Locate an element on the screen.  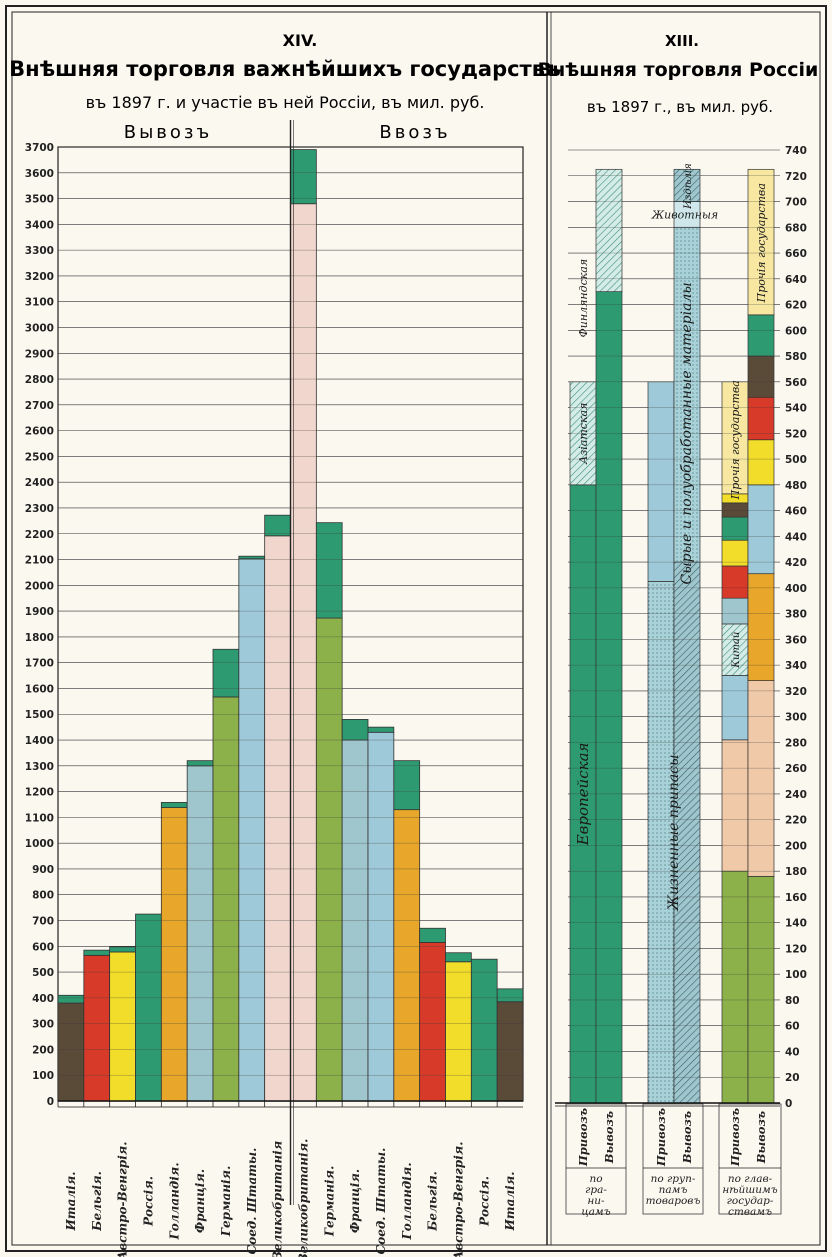
left-y-tick-label: 300 is located at coordinates (43, 1025).